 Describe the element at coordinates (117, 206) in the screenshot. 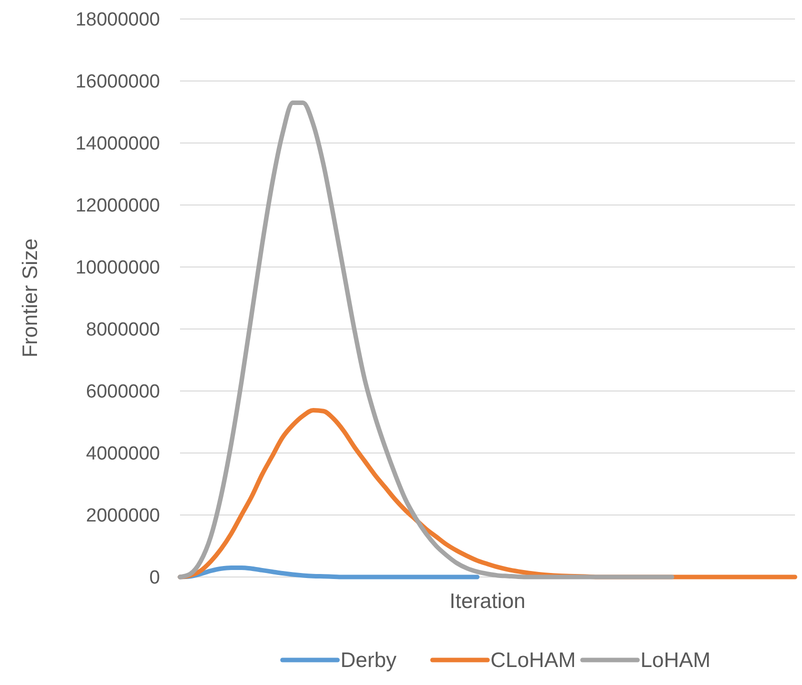

I see `y-tick-label: 12000000` at that location.